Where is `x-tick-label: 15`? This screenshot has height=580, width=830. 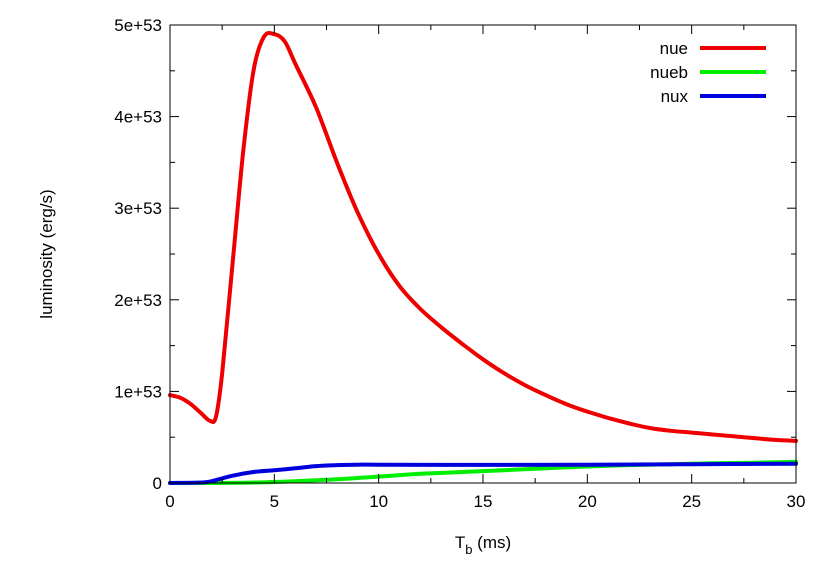
x-tick-label: 15 is located at coordinates (483, 501).